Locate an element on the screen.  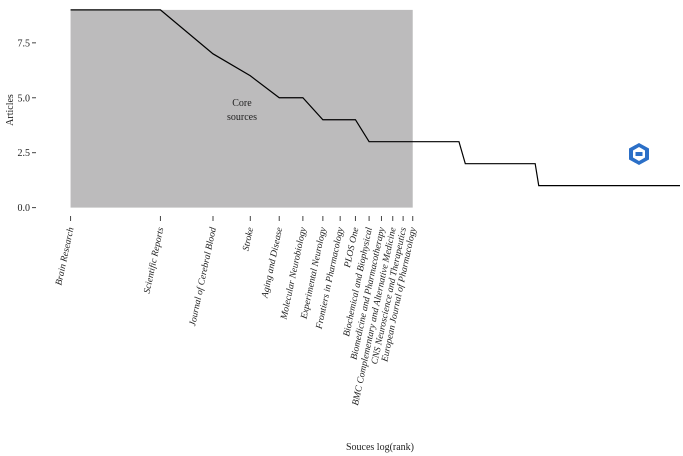
y-tick-label: 0.0 is located at coordinates (24, 208).